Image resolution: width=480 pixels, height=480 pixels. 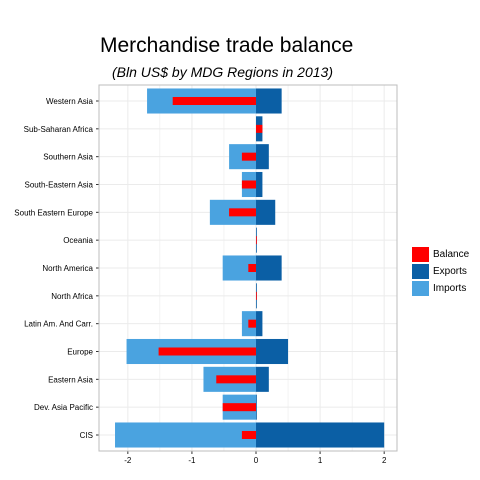 I want to click on legend-swatch-balance, so click(x=420, y=254).